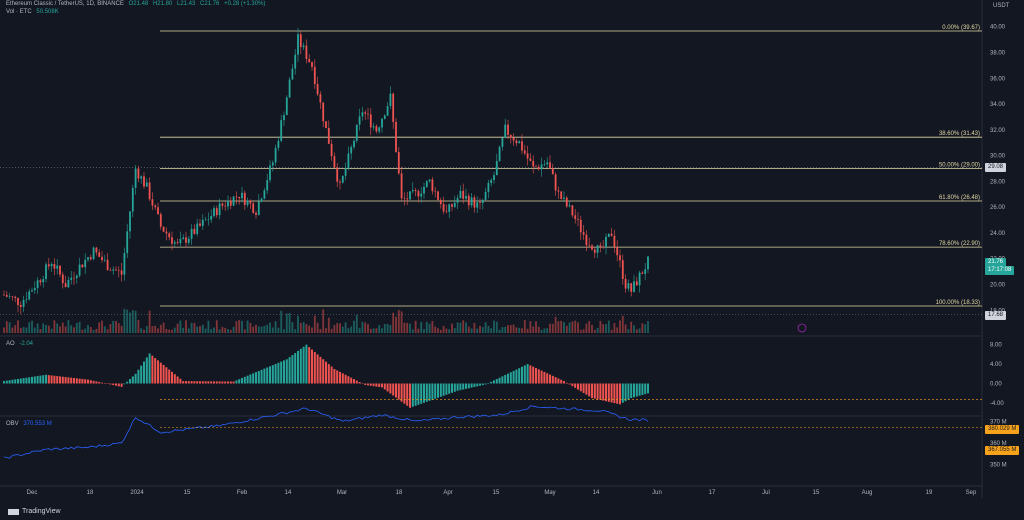  What do you see at coordinates (34, 511) in the screenshot?
I see `tradingview-logo: TradingView` at bounding box center [34, 511].